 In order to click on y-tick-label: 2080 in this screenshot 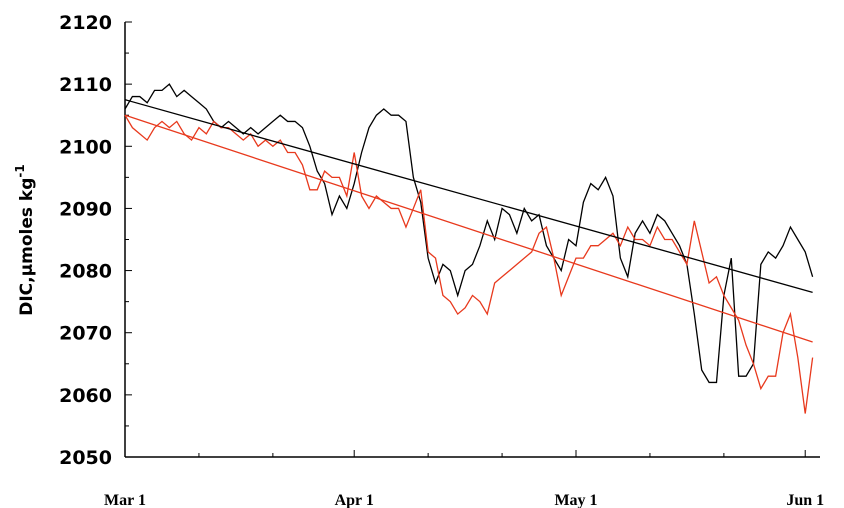, I will do `click(85, 272)`.